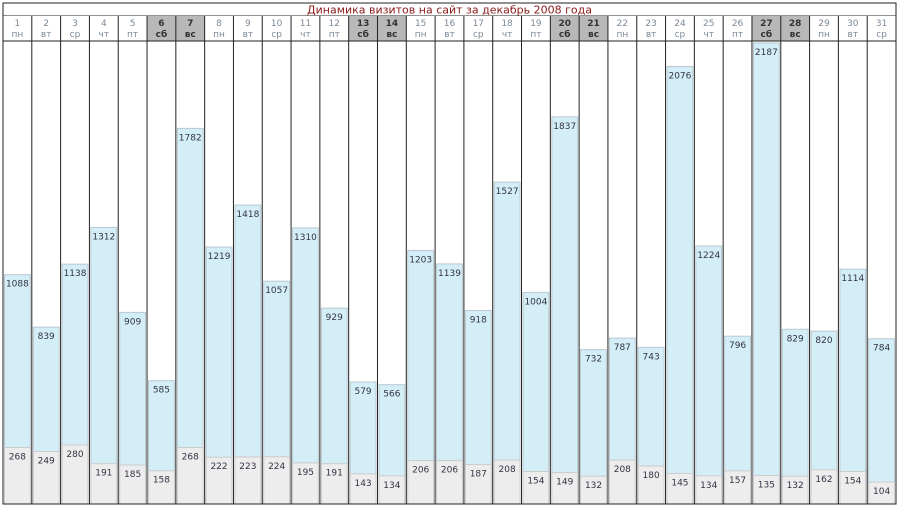 This screenshot has width=899, height=512. What do you see at coordinates (823, 341) in the screenshot?
I see `visits-value-label: 820` at bounding box center [823, 341].